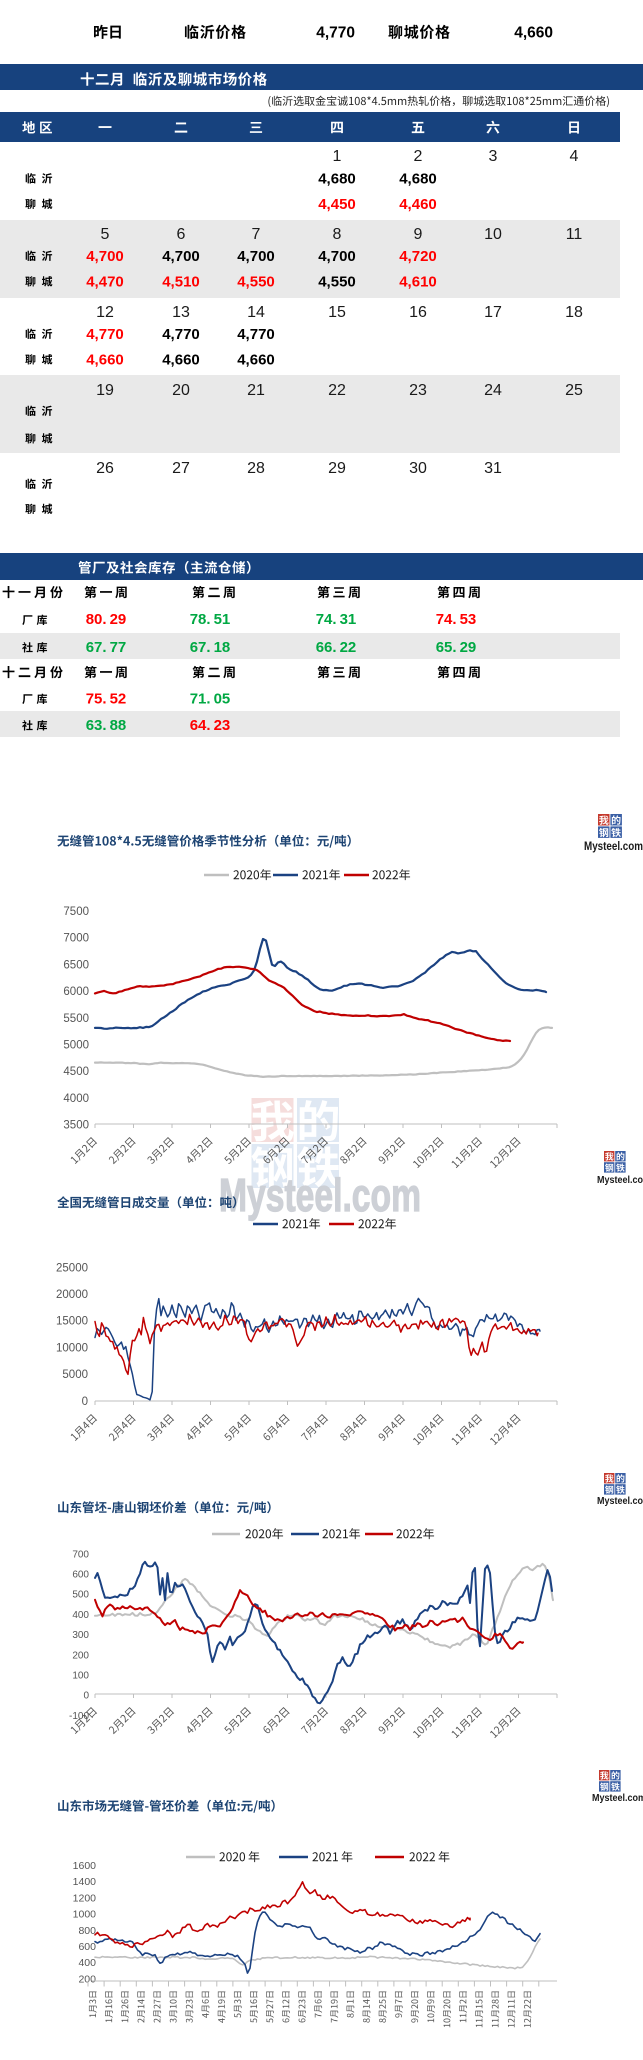 Image resolution: width=643 pixels, height=2060 pixels. Describe the element at coordinates (418, 390) in the screenshot. I see `svg-text: 23` at that location.